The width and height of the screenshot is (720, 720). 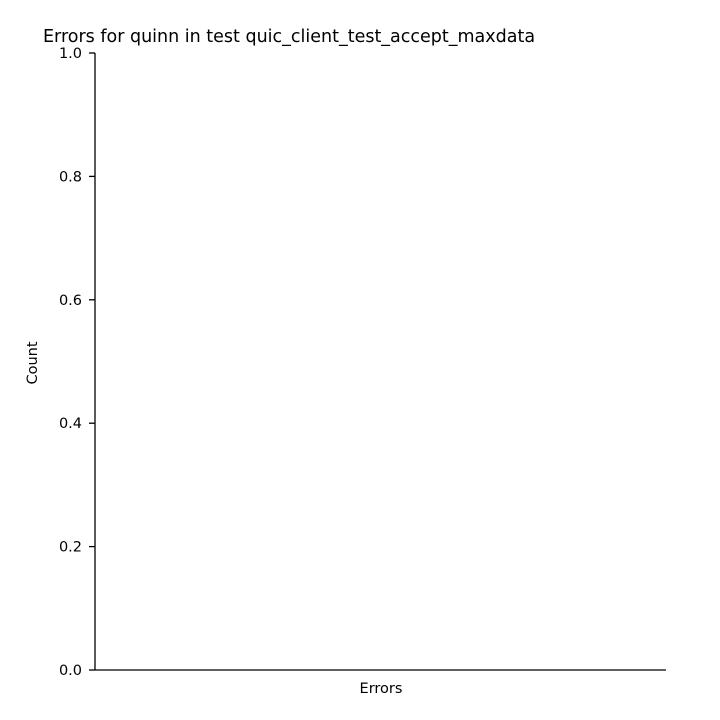 What do you see at coordinates (70, 424) in the screenshot?
I see `y-tick-label: 0.4` at bounding box center [70, 424].